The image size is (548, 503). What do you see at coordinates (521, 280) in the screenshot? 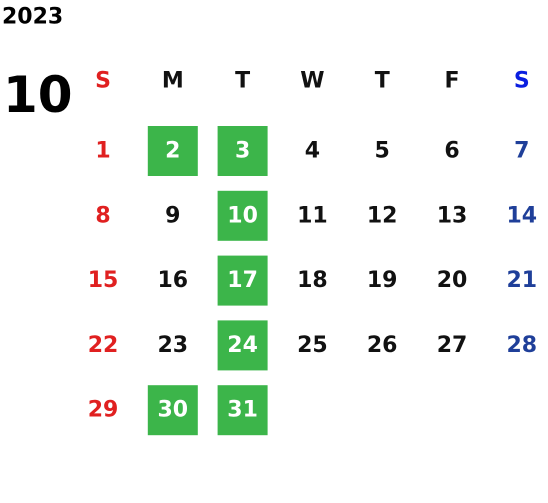
I see `day-number: 21` at bounding box center [521, 280].